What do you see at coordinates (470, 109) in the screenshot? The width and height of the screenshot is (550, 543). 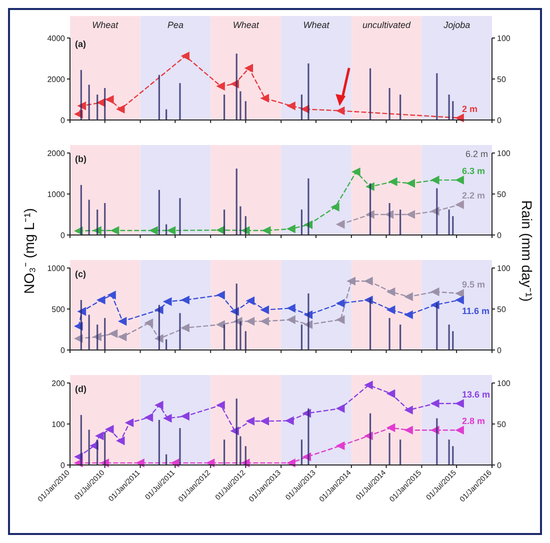 I see `series-label: 2 m` at bounding box center [470, 109].